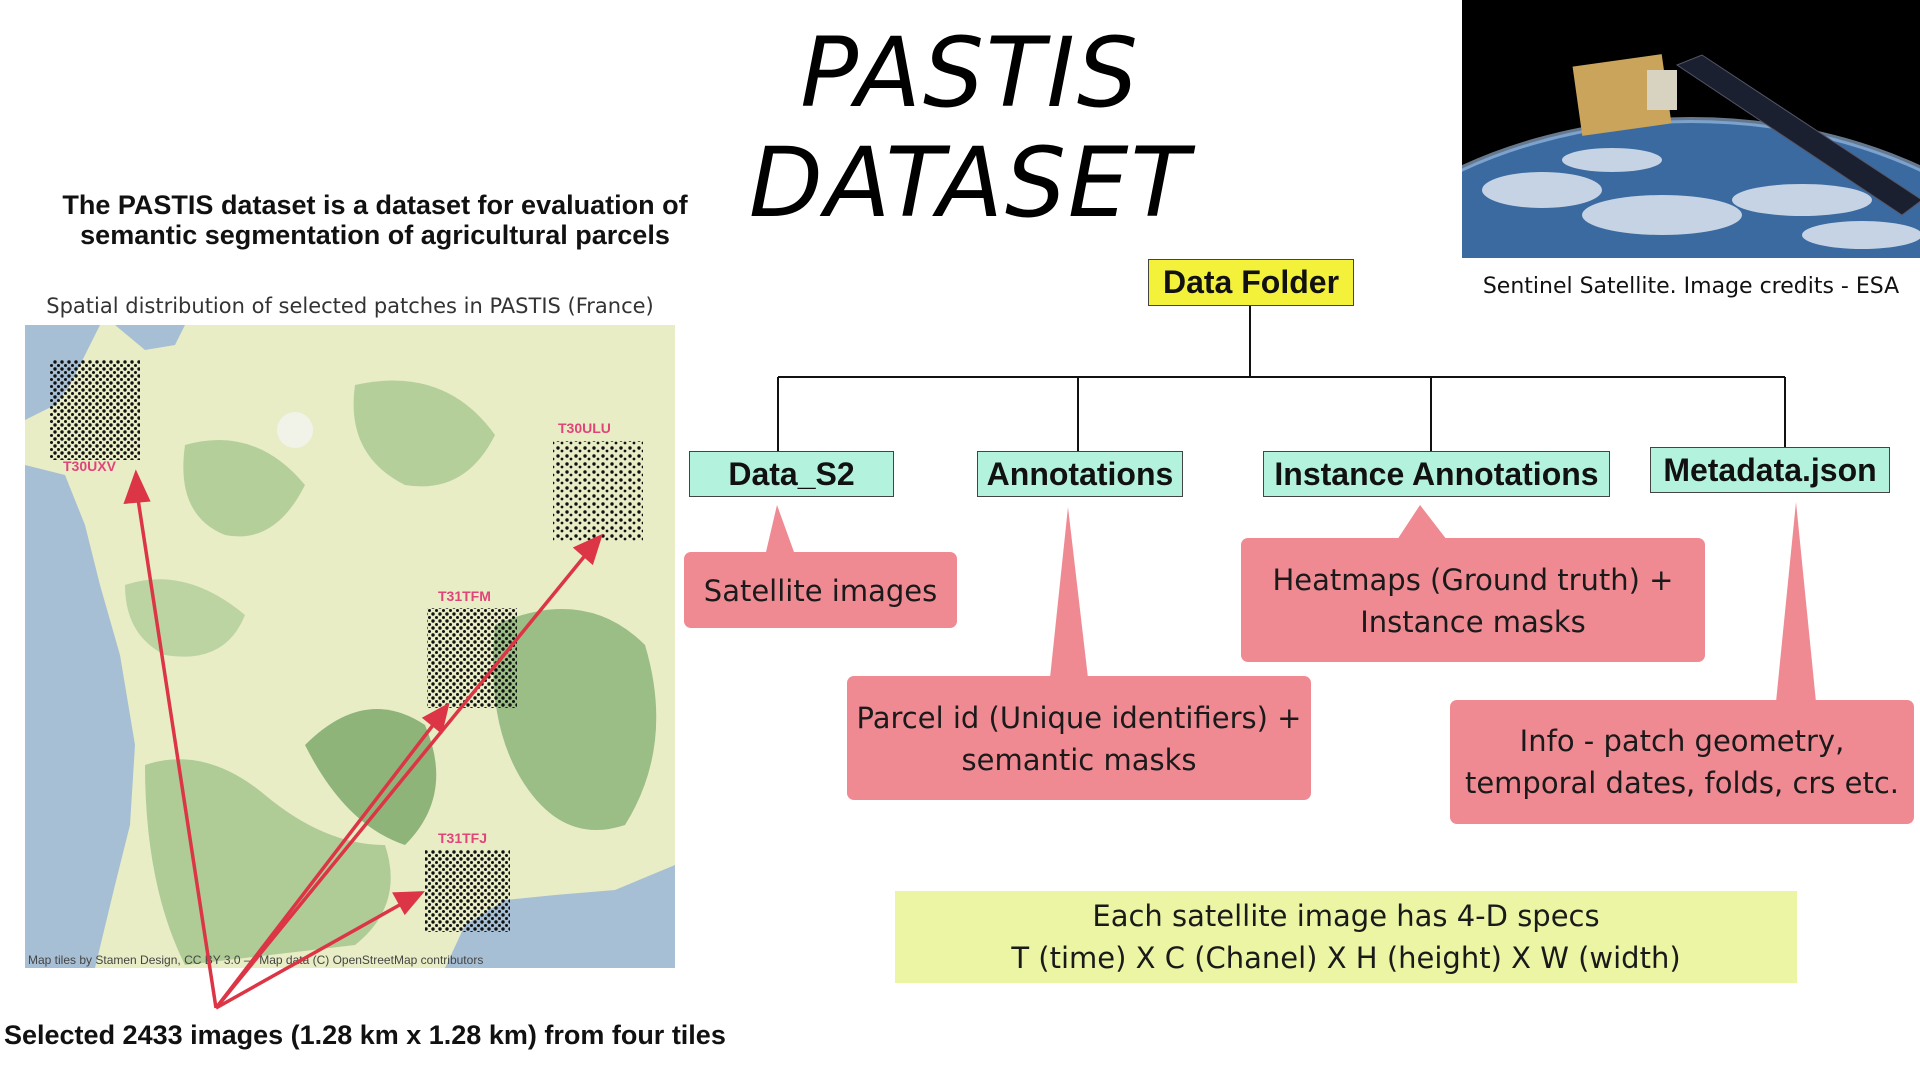  What do you see at coordinates (584, 428) in the screenshot?
I see `tile-label-t30ulu: T30ULU` at bounding box center [584, 428].